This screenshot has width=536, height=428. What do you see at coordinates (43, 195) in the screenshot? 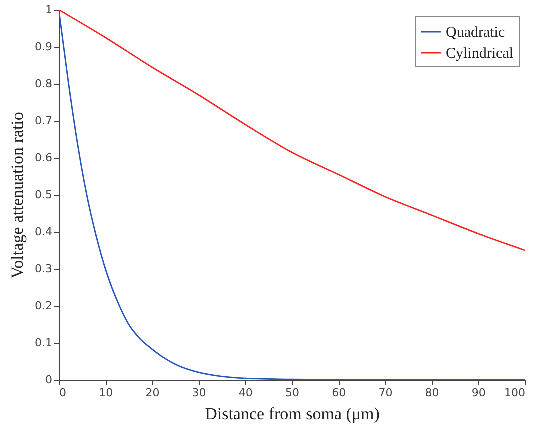
I see `y-tick-label: 0.5` at bounding box center [43, 195].